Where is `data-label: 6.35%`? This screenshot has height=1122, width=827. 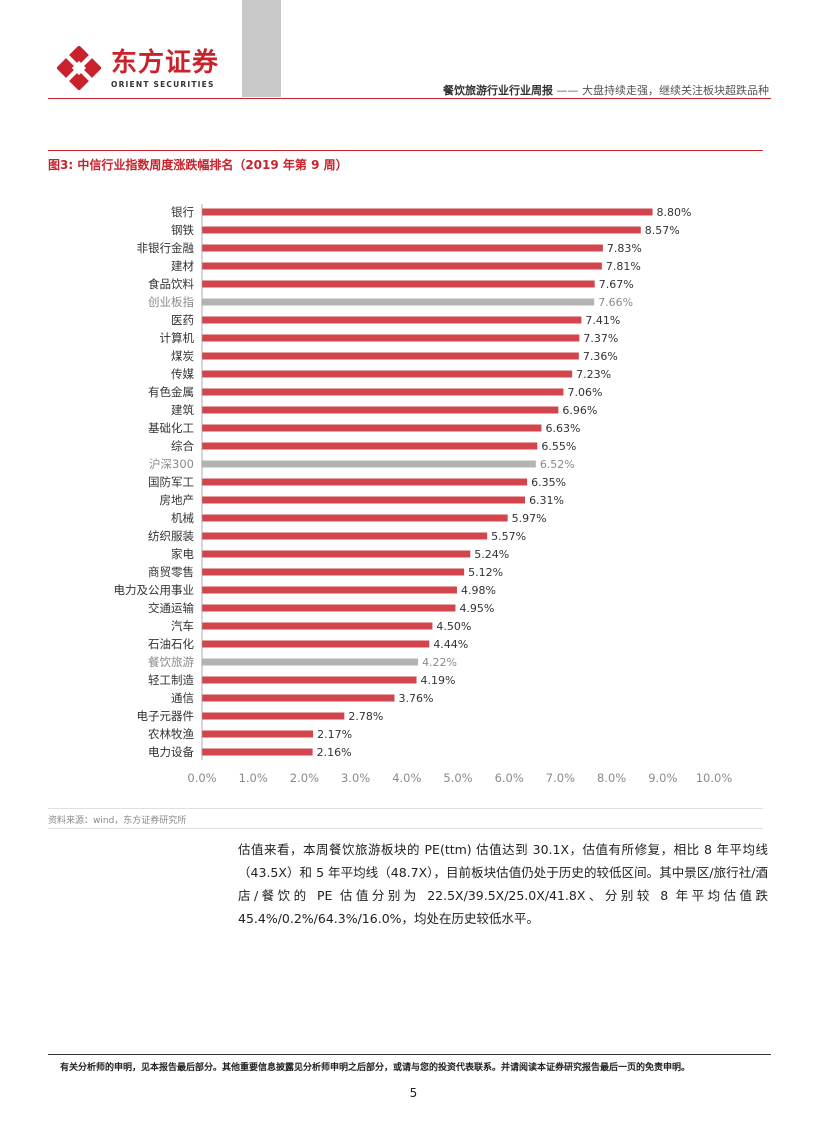
data-label: 6.35% is located at coordinates (548, 482).